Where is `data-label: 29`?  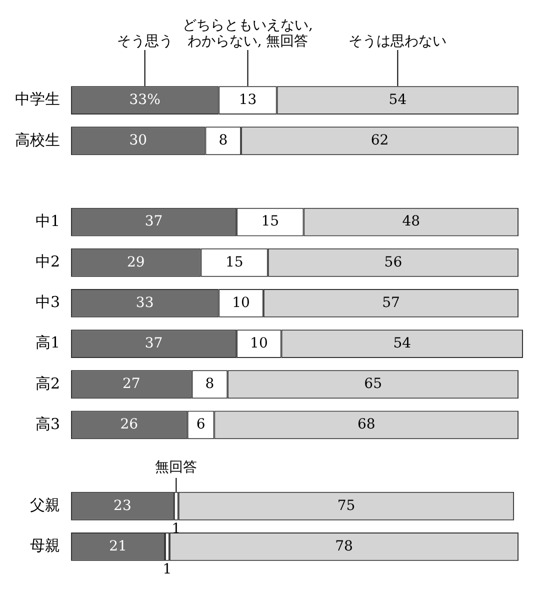 data-label: 29 is located at coordinates (135, 262).